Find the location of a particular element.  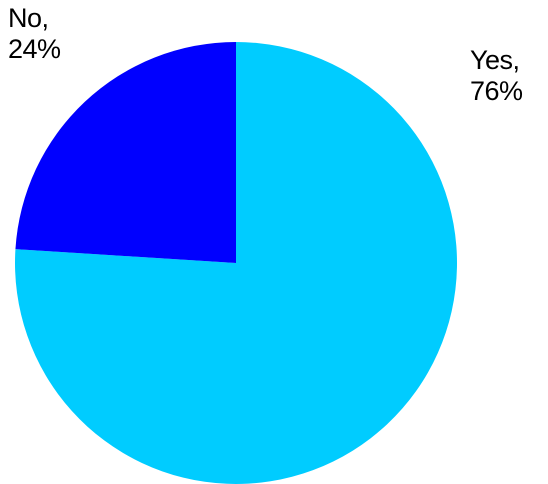

slice-label-yes-percent: 76% is located at coordinates (496, 91).